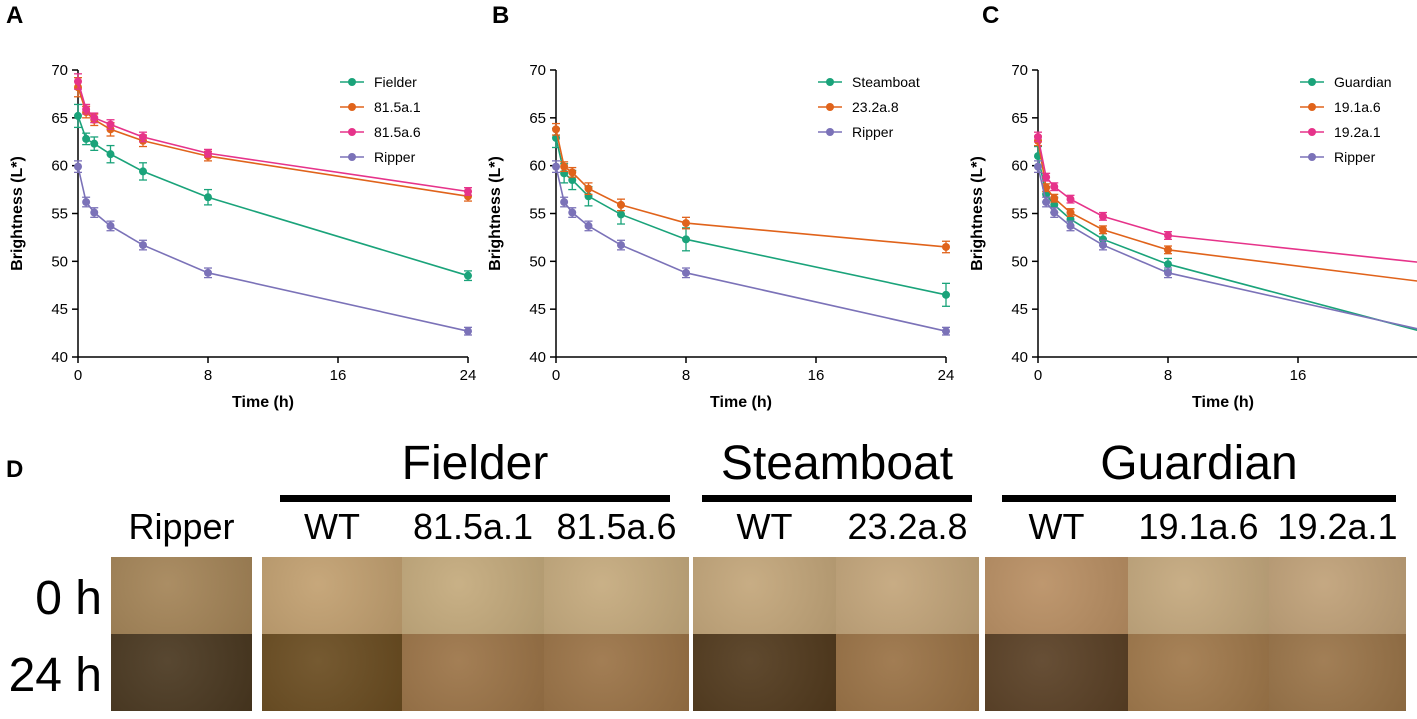 This screenshot has width=1417, height=719. Describe the element at coordinates (78, 375) in the screenshot. I see `c0-x-tick-label: 0` at that location.